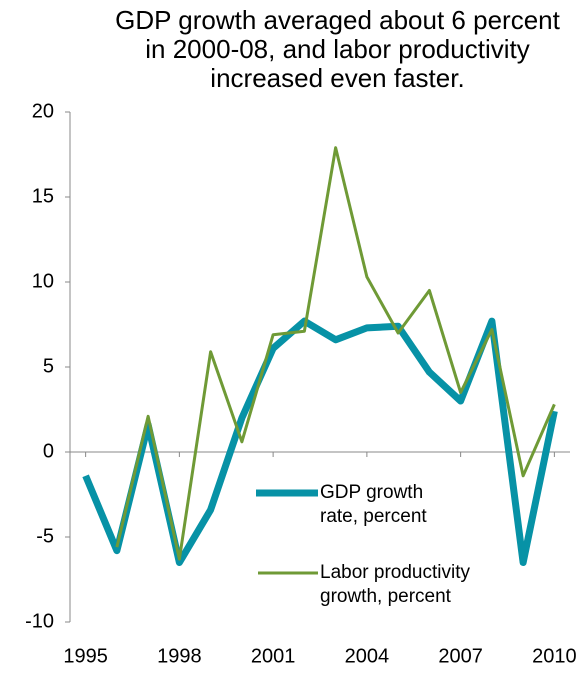 This screenshot has height=673, width=585. I want to click on y-tick-label: 10, so click(43, 281).